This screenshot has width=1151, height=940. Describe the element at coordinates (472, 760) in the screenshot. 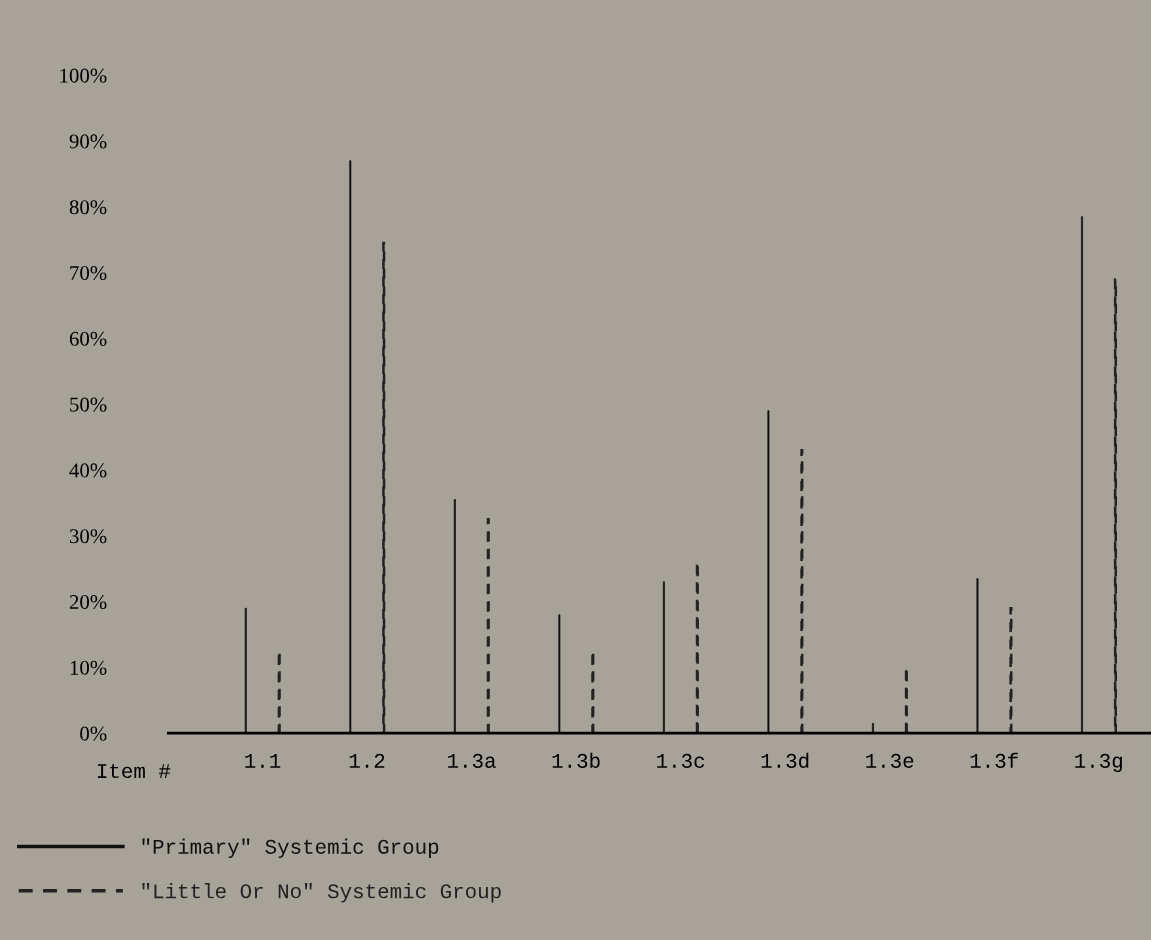

I see `x-tick-label: 1.3a` at that location.